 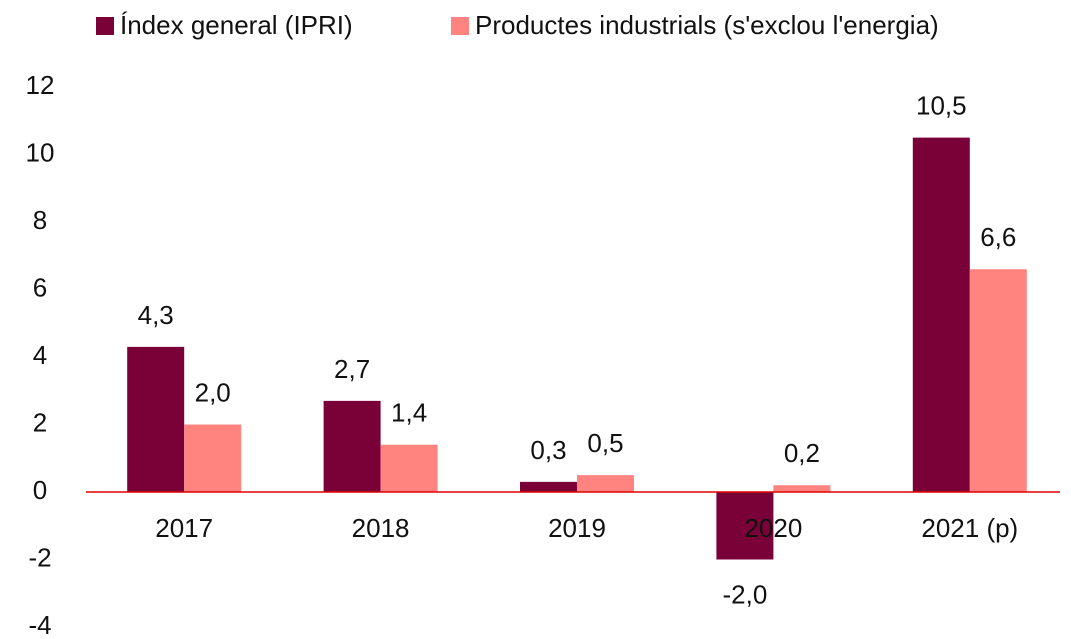 I want to click on y-tick-label: 0, so click(x=40, y=490).